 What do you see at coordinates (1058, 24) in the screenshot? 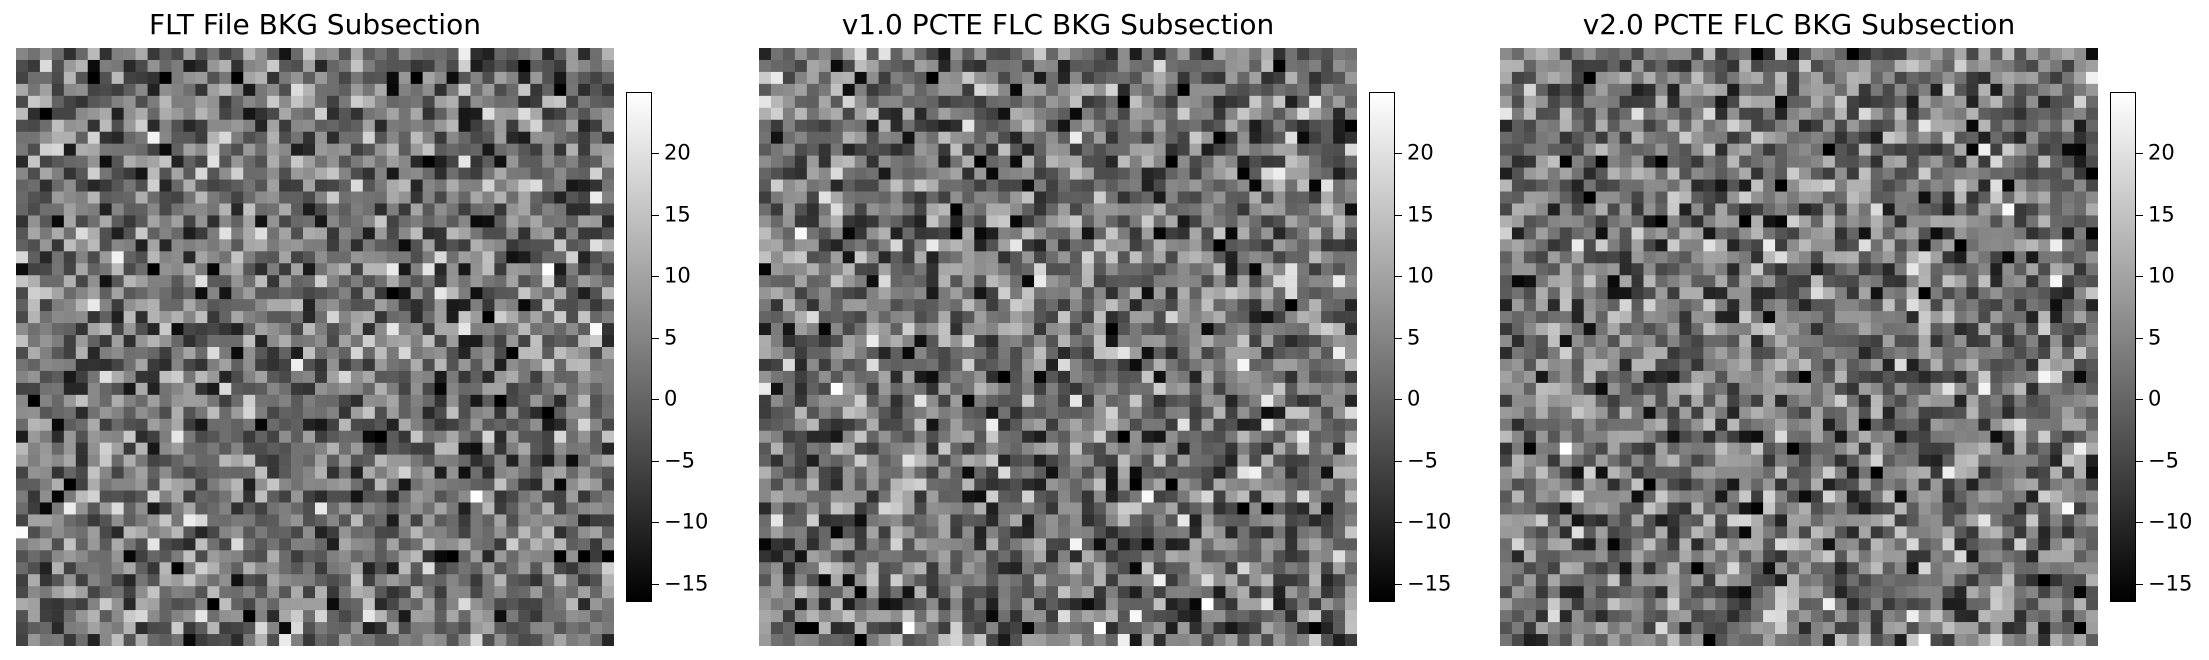
I see `chart-title: v1.0 PCTE FLC BKG Subsection` at bounding box center [1058, 24].